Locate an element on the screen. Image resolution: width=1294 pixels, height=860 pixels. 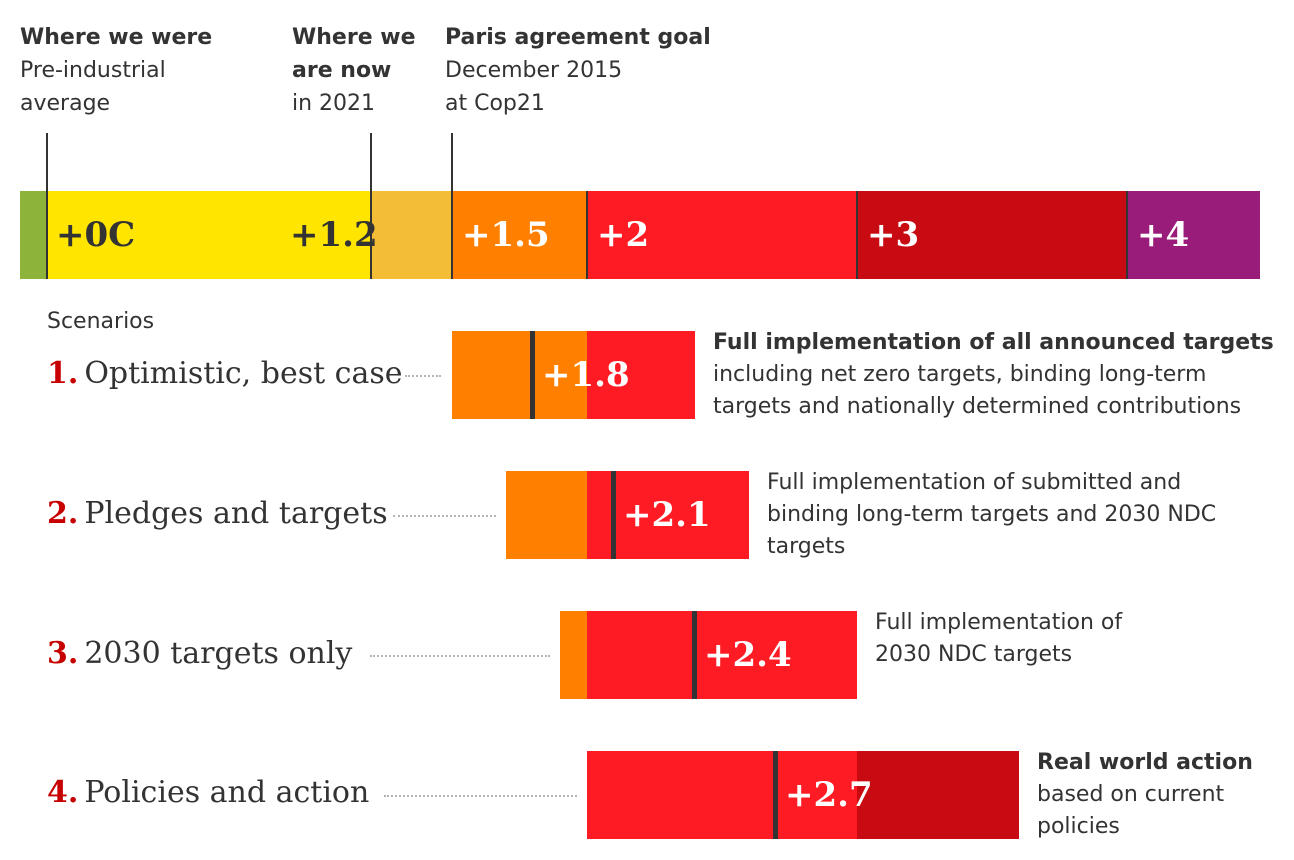
scenario-2-desc-line2: binding long-term targets and 2030 NDC is located at coordinates (992, 514).